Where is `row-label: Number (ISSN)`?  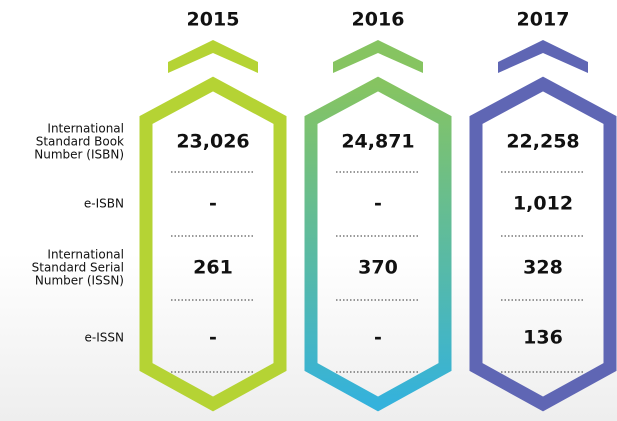
row-label: Number (ISSN) is located at coordinates (79, 281).